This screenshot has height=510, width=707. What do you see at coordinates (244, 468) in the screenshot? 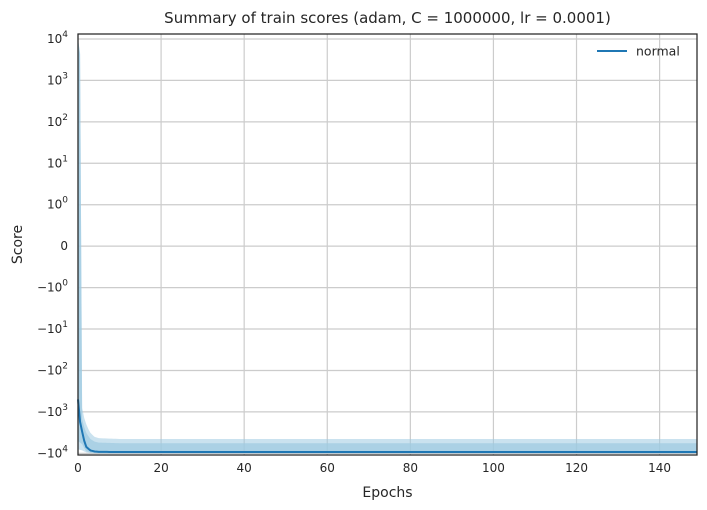
I see `x-tick-label: 40` at bounding box center [244, 468].